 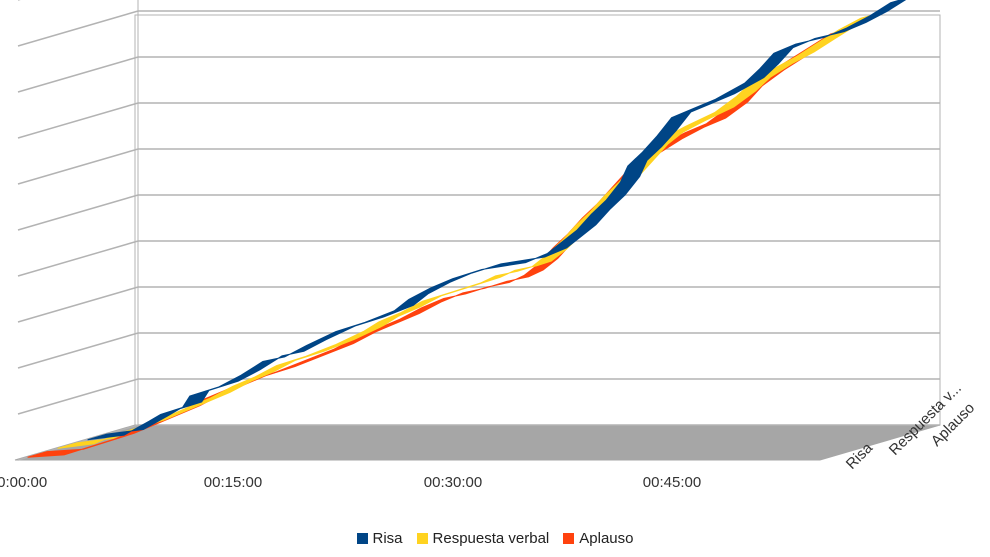 What do you see at coordinates (387, 538) in the screenshot?
I see `legend-label: Risa` at bounding box center [387, 538].